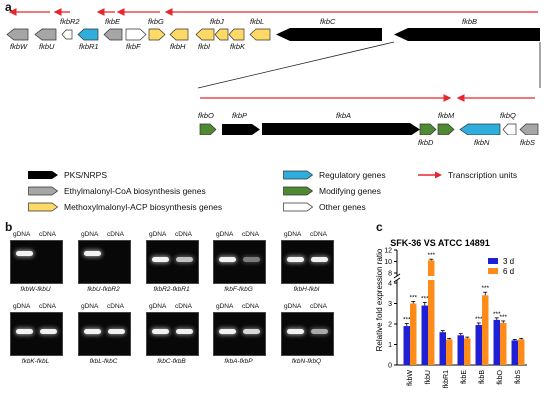  Describe the element at coordinates (298, 207) in the screenshot. I see `other-legend-arrow-icon` at that location.